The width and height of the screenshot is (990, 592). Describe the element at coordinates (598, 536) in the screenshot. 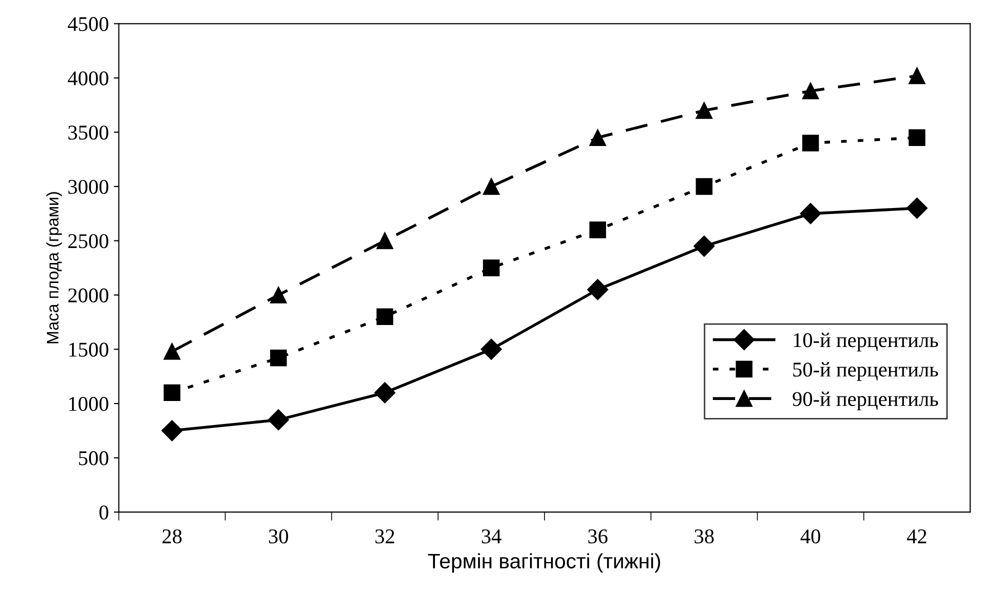

I see `x-tick-label: 36` at that location.